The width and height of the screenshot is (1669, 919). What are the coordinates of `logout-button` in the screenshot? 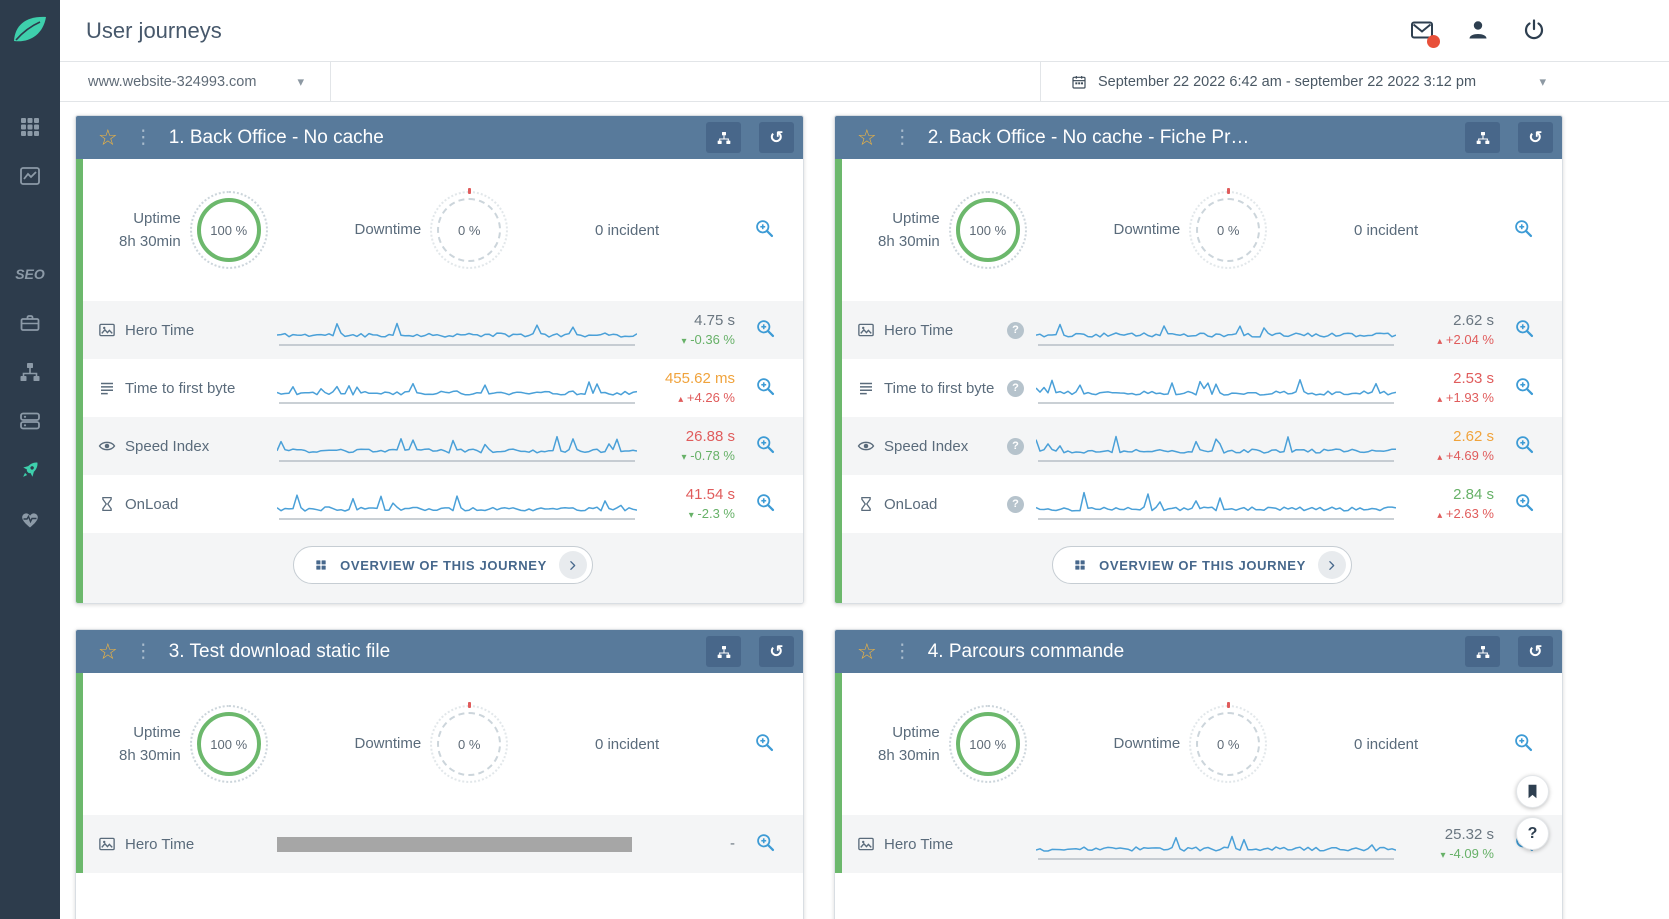 It's located at (1534, 31).